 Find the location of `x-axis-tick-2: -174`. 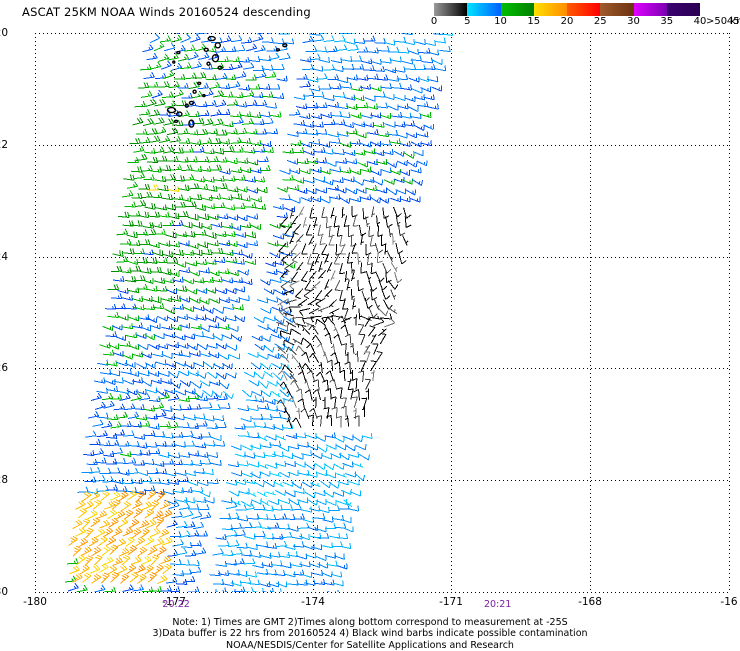

x-axis-tick-2: -174 is located at coordinates (313, 602).